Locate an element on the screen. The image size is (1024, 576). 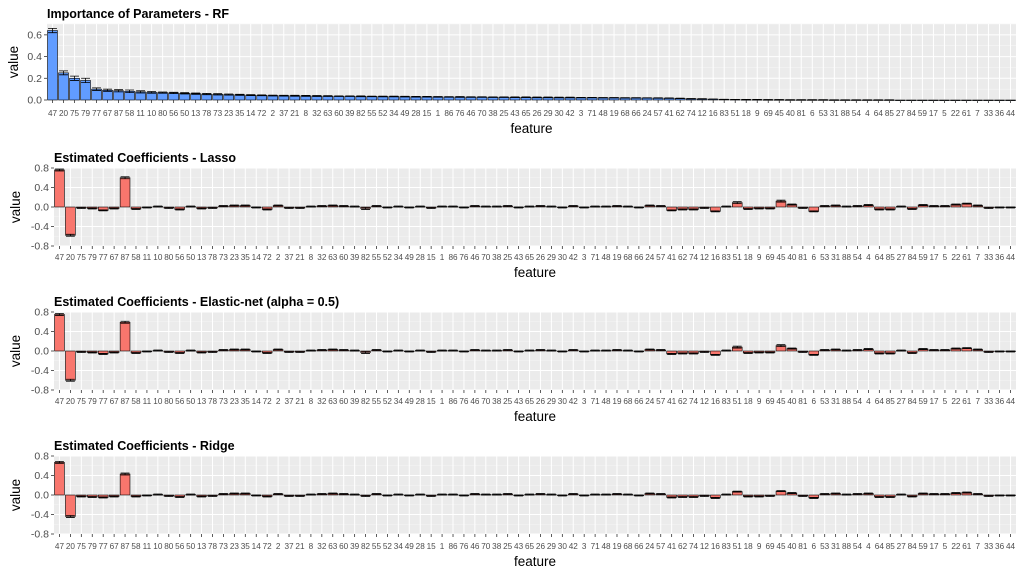
x-tick-label: 5 is located at coordinates (945, 546).